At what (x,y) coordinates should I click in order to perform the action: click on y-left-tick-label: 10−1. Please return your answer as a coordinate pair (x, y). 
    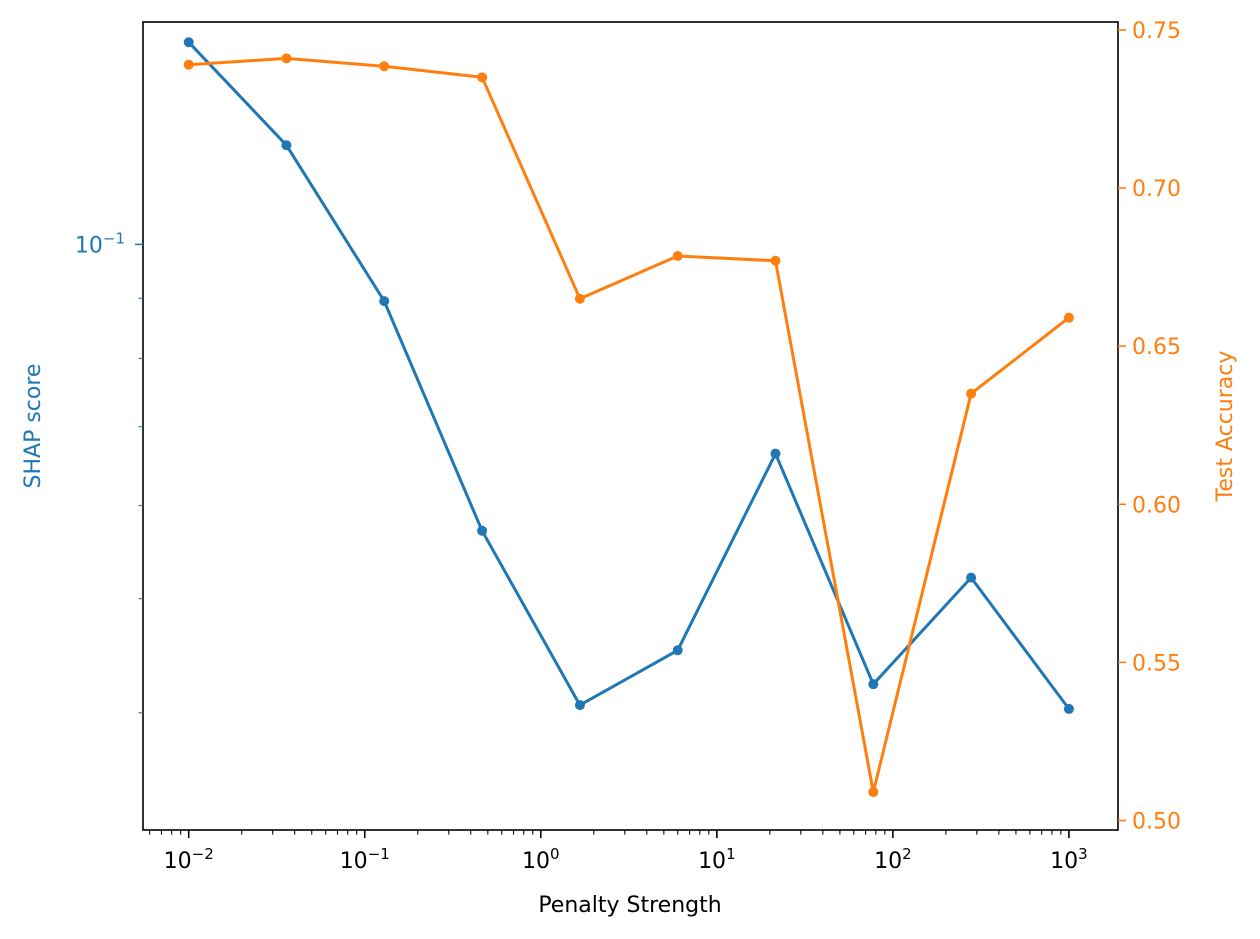
    Looking at the image, I should click on (100, 243).